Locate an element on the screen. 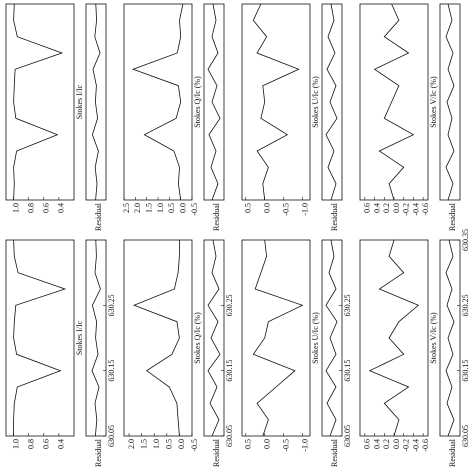  y-tick-label: 2.5 is located at coordinates (126, 208).